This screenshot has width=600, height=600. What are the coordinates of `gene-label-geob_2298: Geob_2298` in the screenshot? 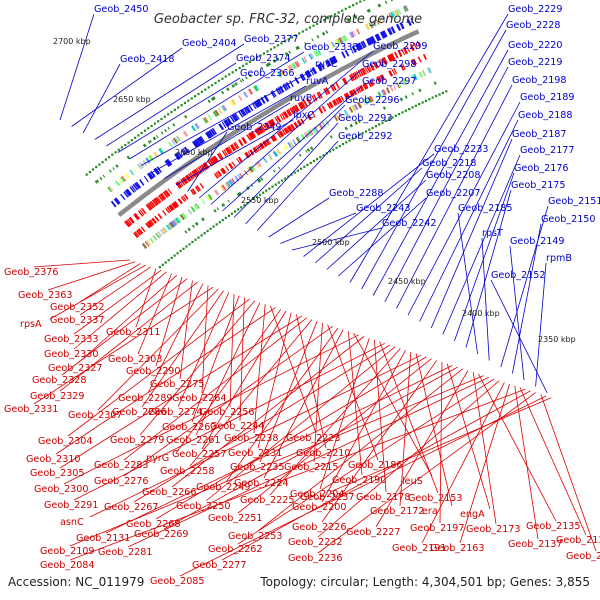 It's located at (389, 64).